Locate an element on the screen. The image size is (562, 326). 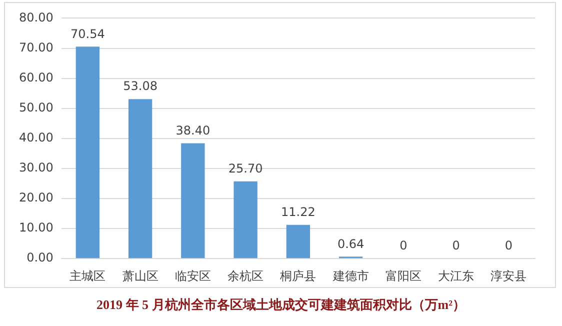
x-tick-label: 富阳区 is located at coordinates (403, 275).